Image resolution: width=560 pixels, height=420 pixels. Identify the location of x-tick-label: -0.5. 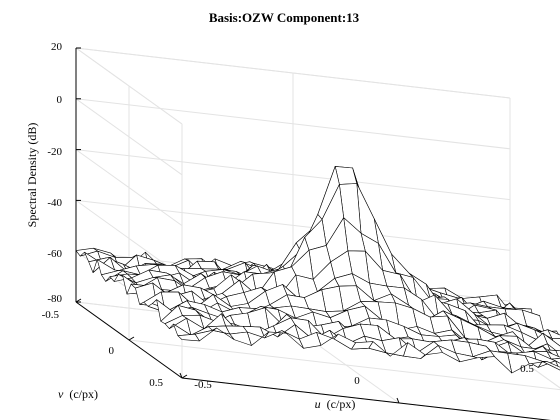
(203, 385).